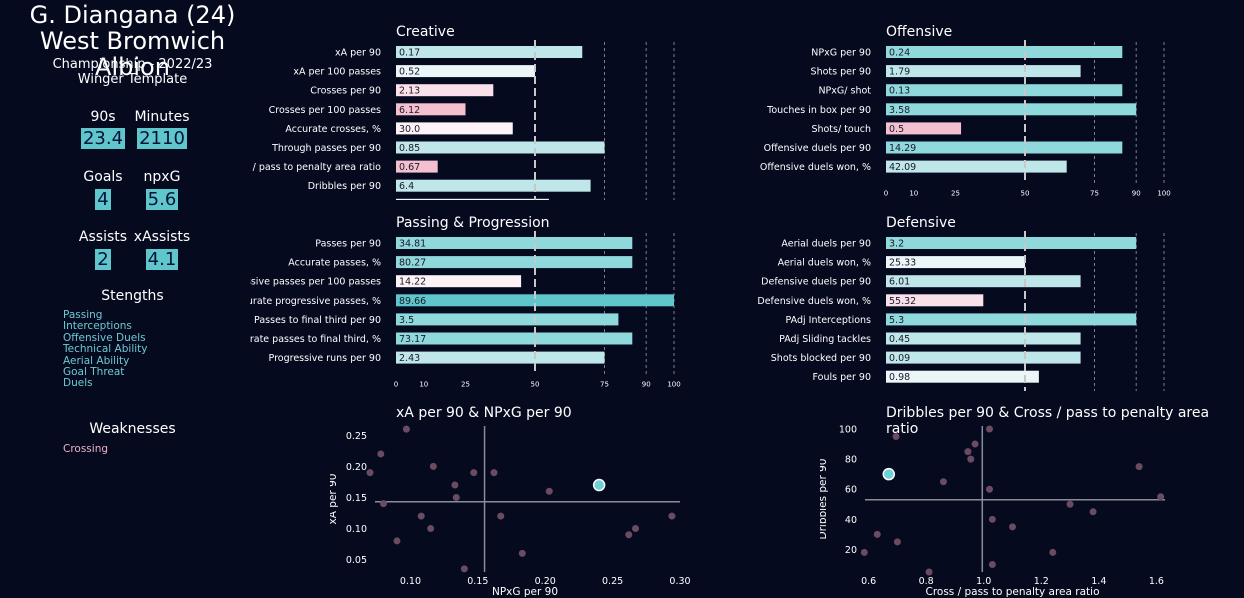 Image resolution: width=1244 pixels, height=598 pixels. Describe the element at coordinates (955, 194) in the screenshot. I see `offensive-tick-label: 25` at that location.